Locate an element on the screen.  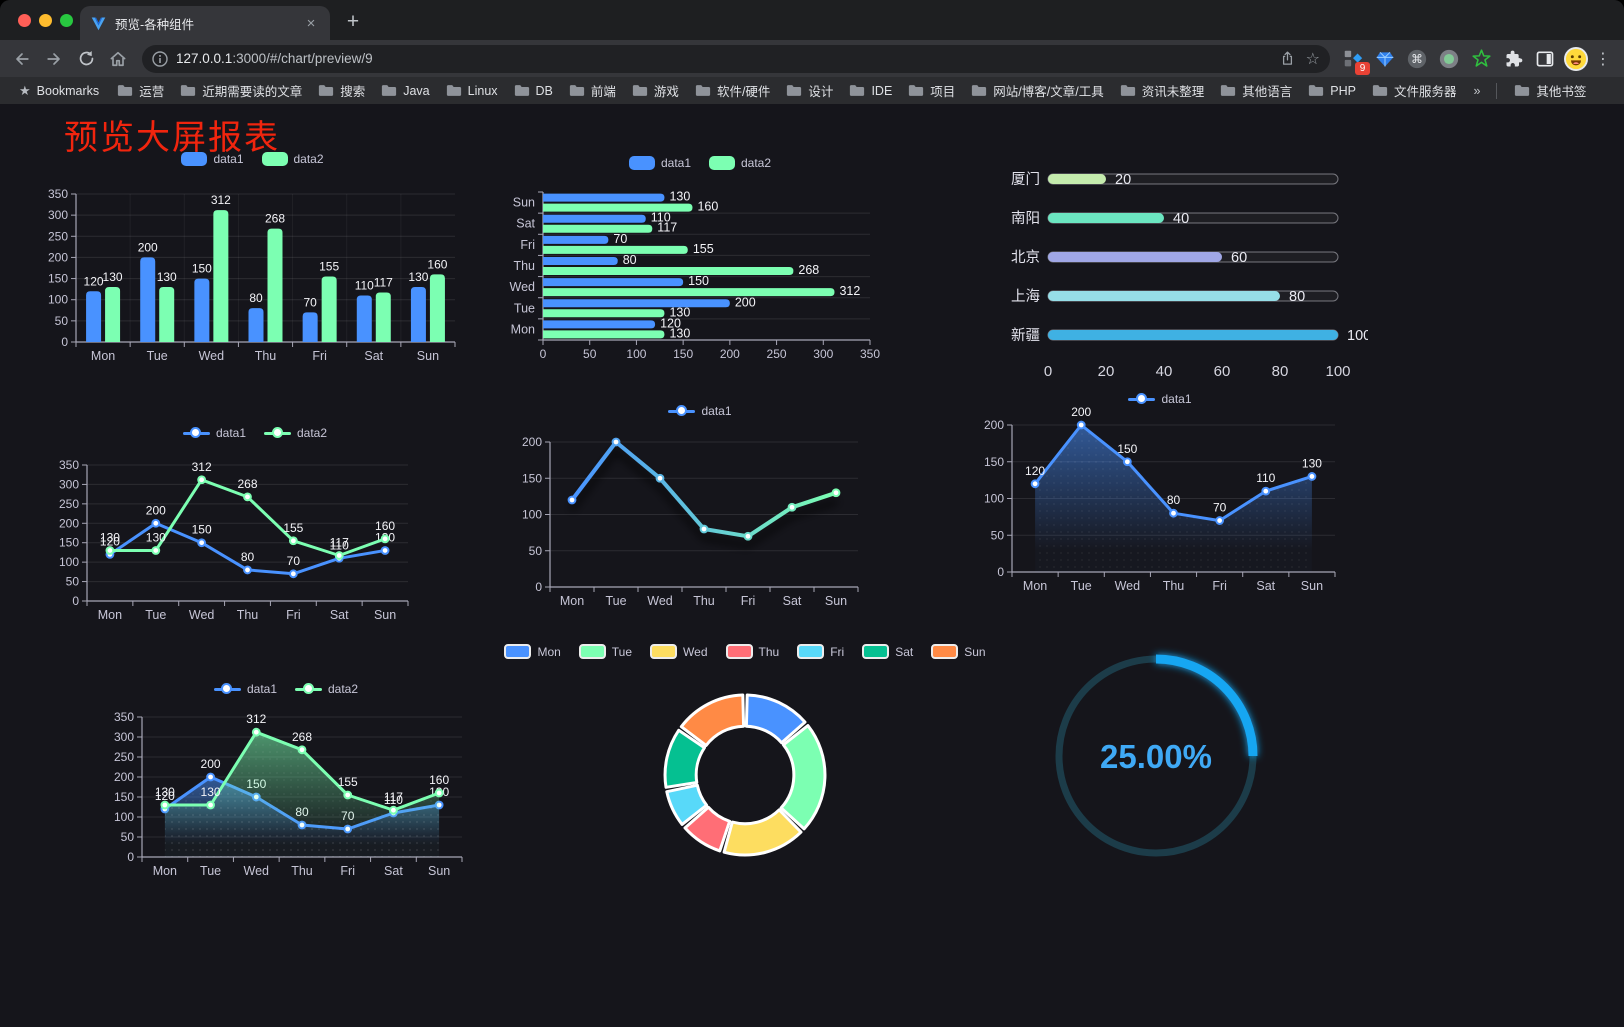
extension-command-icon: ⌘ is located at coordinates (1417, 59).